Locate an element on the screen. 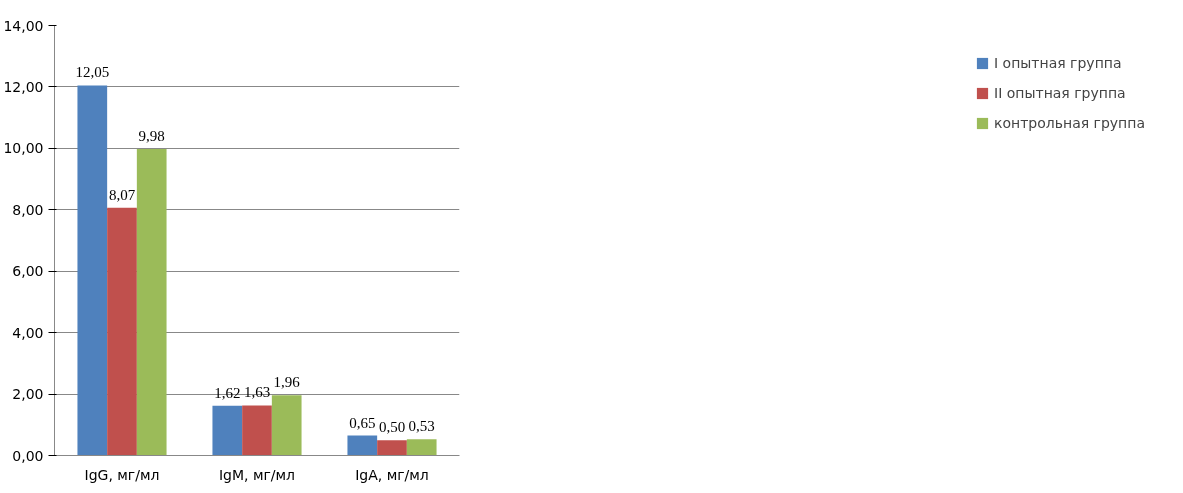 The height and width of the screenshot is (493, 1183). legend-label: контрольная группа is located at coordinates (1069, 123).